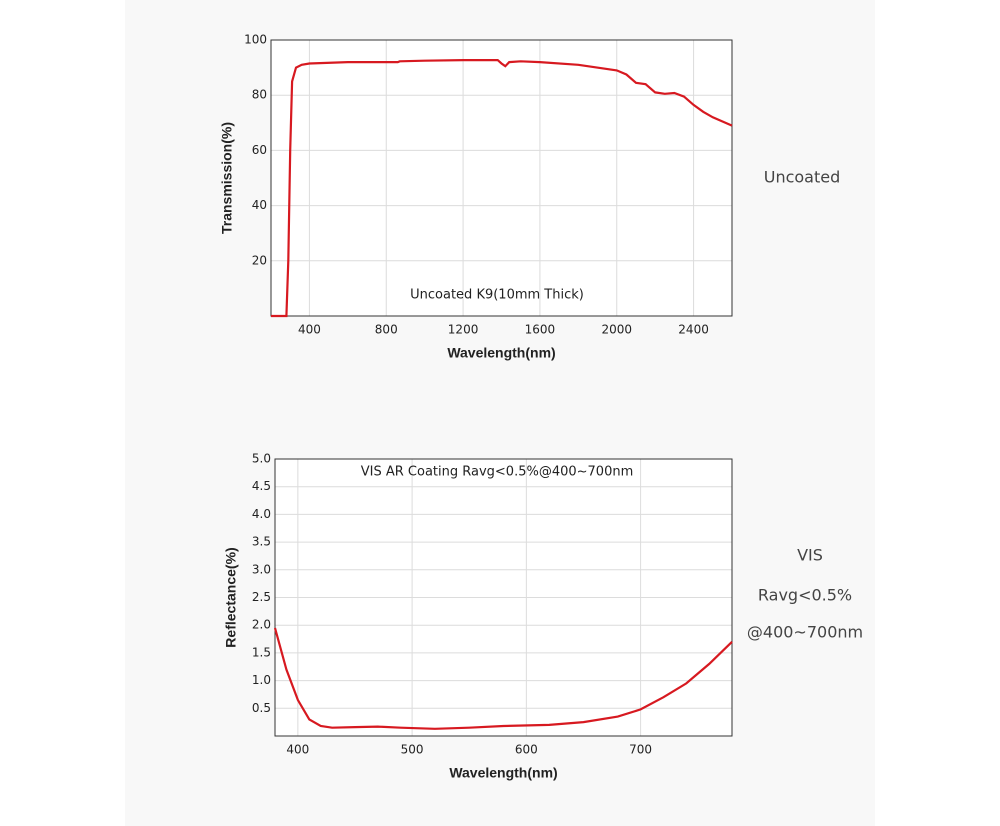  What do you see at coordinates (261, 514) in the screenshot?
I see `y-tick-label: 4.0` at bounding box center [261, 514].